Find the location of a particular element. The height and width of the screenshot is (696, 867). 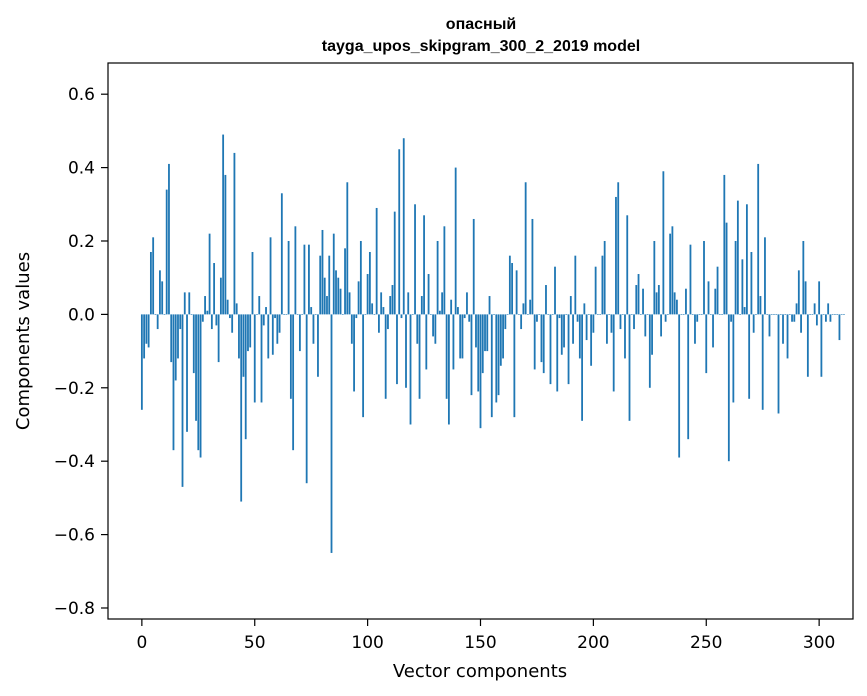

x-tick-label: 250 is located at coordinates (706, 643).